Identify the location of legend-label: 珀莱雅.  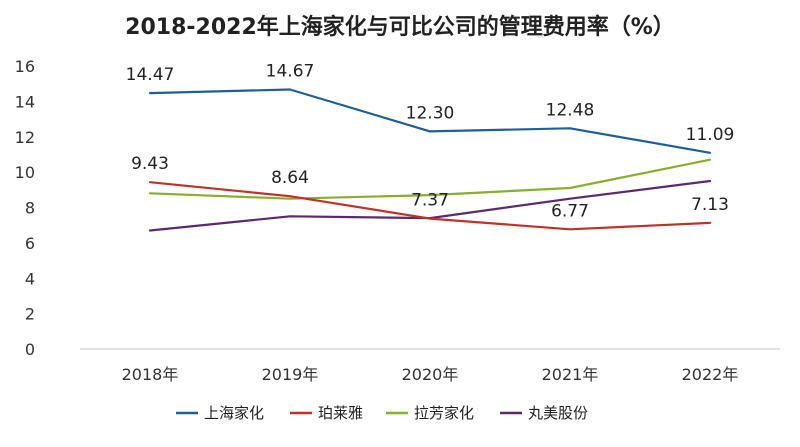
(340, 413).